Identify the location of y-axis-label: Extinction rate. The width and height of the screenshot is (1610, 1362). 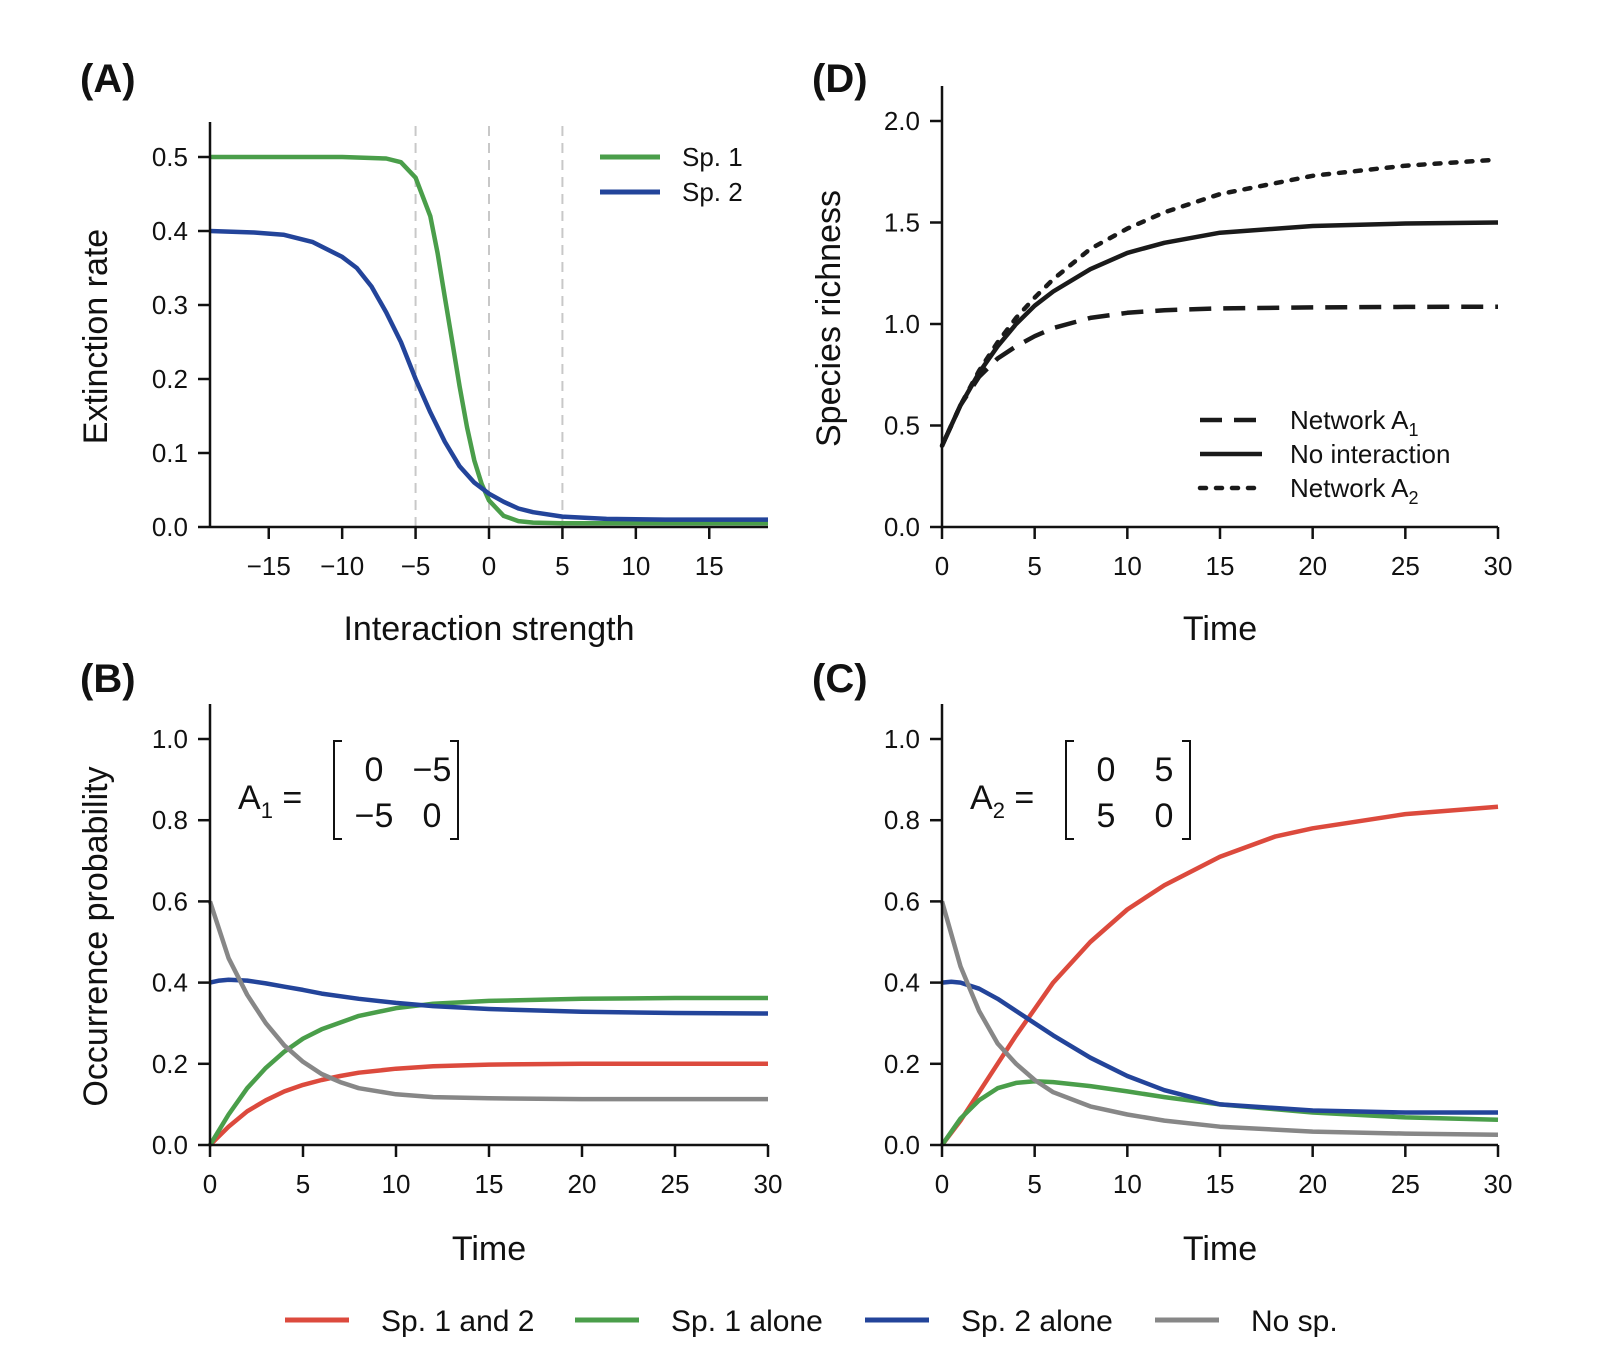
(96, 336).